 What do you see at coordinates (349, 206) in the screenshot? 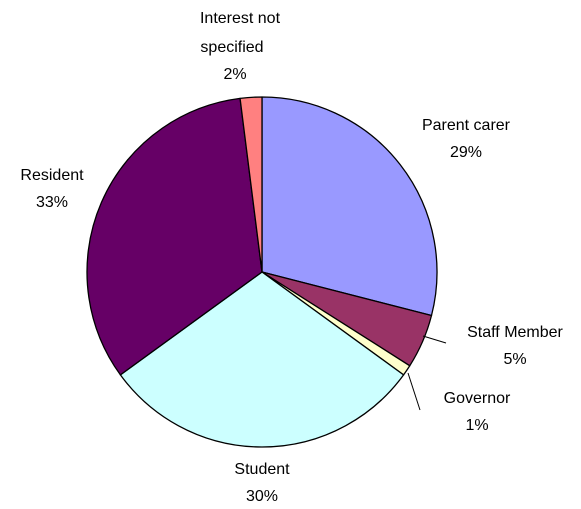
I see `slice-parent-carer` at bounding box center [349, 206].